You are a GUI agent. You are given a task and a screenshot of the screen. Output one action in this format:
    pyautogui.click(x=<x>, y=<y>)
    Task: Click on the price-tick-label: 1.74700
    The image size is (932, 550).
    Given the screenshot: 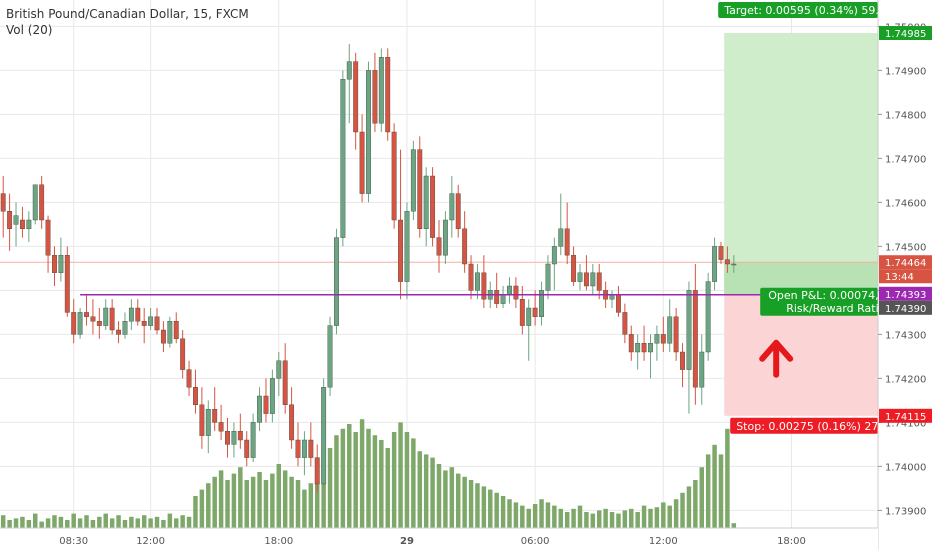 What is the action you would take?
    pyautogui.click(x=905, y=159)
    